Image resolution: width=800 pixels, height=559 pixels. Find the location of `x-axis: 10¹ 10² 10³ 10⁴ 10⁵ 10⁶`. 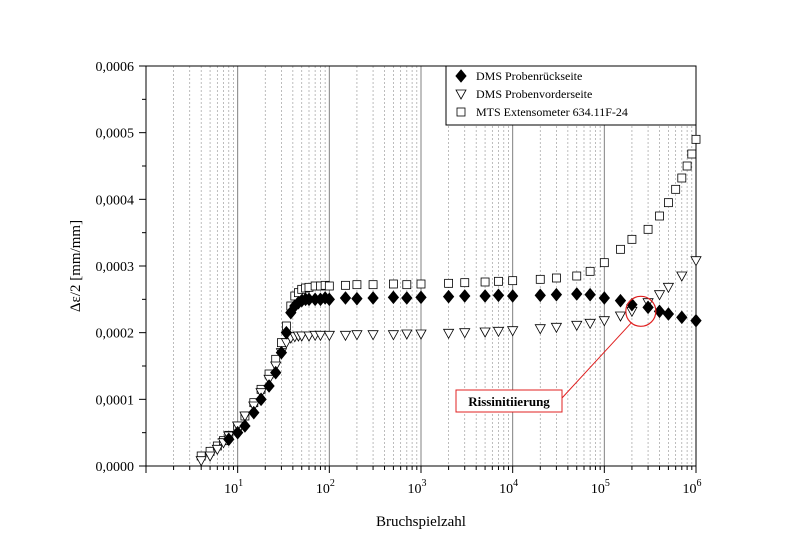

x-axis: 10¹ 10² 10³ 10⁴ 10⁵ 10⁶ is located at coordinates (423, 481).